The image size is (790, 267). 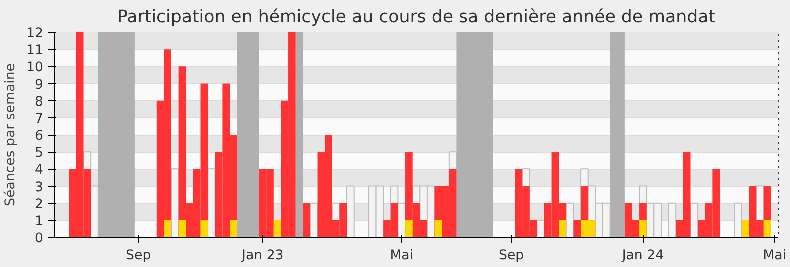 What do you see at coordinates (417, 18) in the screenshot?
I see `chart-title: Participation en hémicycle au cours de sa dernière année de mandat` at bounding box center [417, 18].